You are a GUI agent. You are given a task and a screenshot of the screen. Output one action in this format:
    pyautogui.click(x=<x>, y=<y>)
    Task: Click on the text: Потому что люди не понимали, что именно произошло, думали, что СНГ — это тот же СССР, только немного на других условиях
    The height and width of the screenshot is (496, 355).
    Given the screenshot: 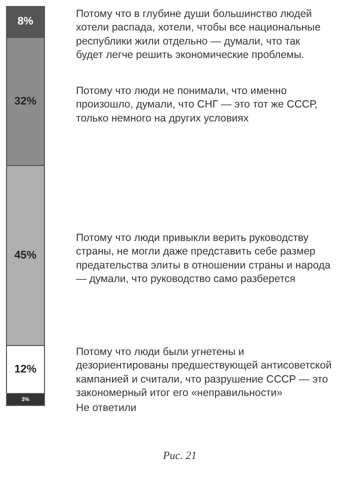 What is the action you would take?
    pyautogui.click(x=197, y=104)
    